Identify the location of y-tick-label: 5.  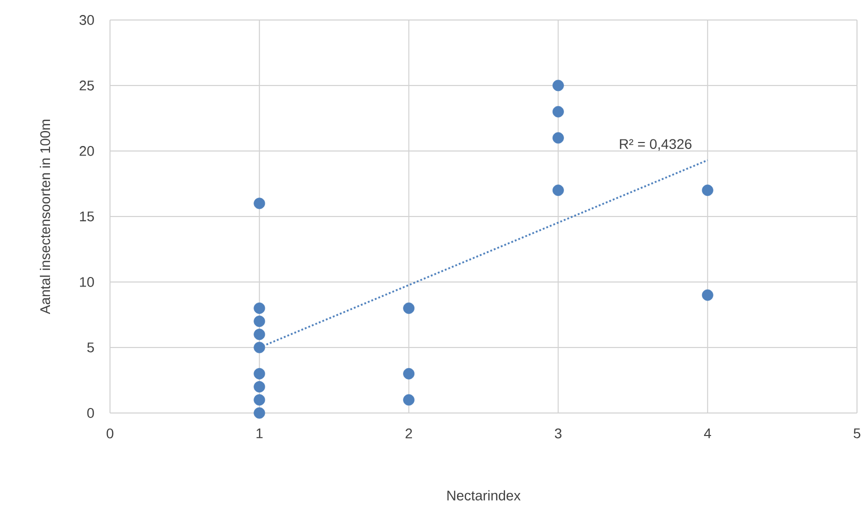
(90, 347).